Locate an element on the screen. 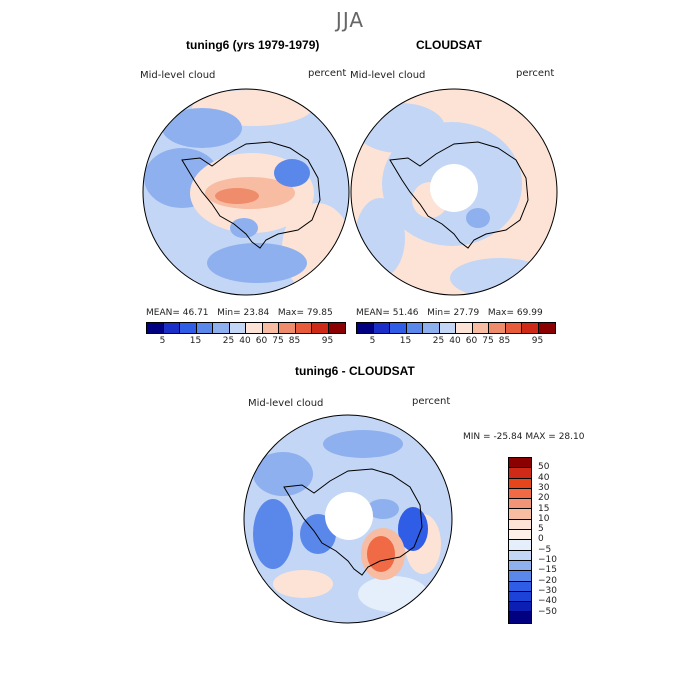 The height and width of the screenshot is (700, 700). map3-anomaly-west is located at coordinates (273, 534).